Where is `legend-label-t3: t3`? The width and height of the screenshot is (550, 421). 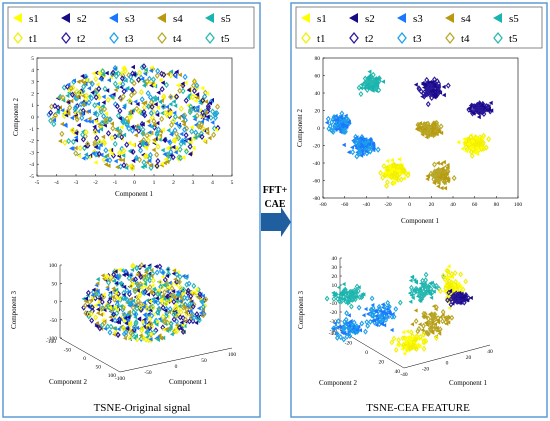
legend-label-t3: t3 is located at coordinates (417, 39).